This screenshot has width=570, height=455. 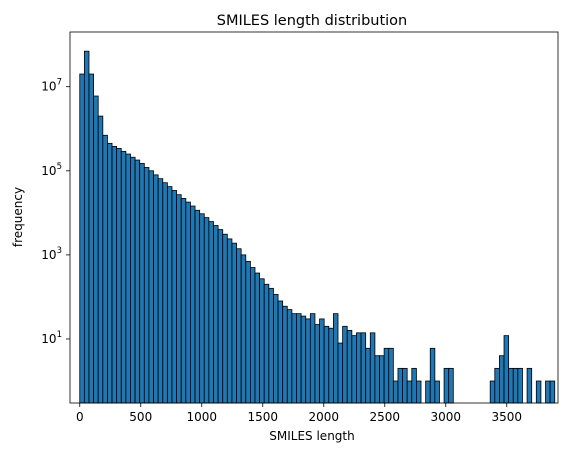 I want to click on x-tick-label: 500, so click(x=140, y=417).